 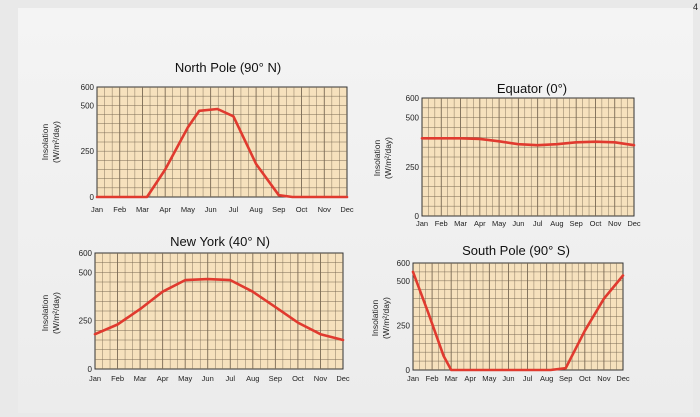 I want to click on chart-title: South Pole (90° S), so click(x=516, y=250).